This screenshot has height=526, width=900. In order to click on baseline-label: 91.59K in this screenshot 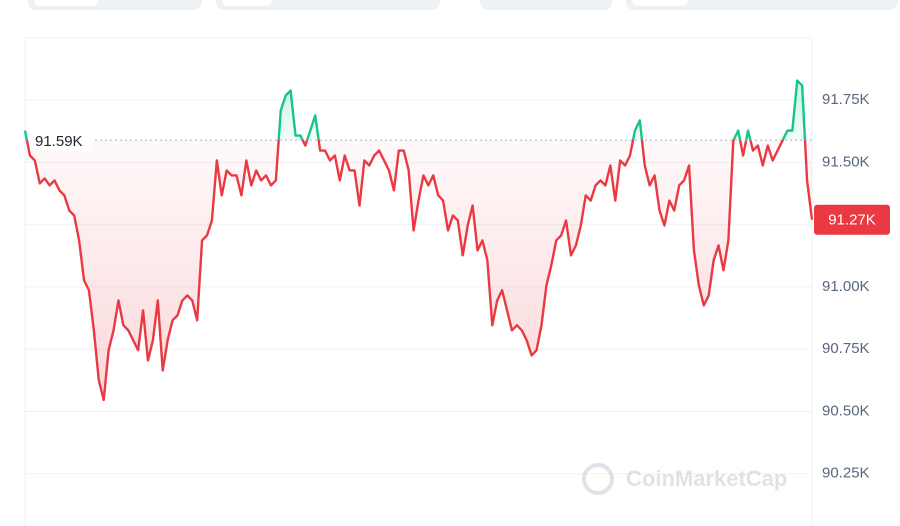, I will do `click(59, 141)`.